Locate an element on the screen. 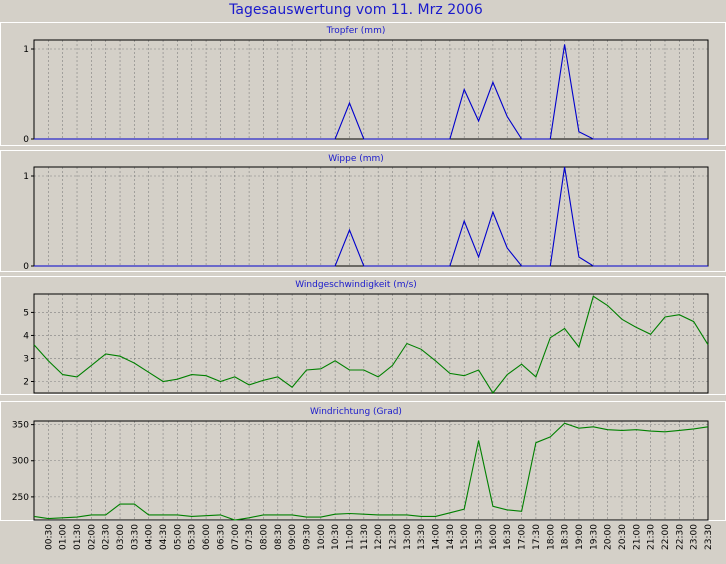  x-tick-label: 02:00 is located at coordinates (92, 537).